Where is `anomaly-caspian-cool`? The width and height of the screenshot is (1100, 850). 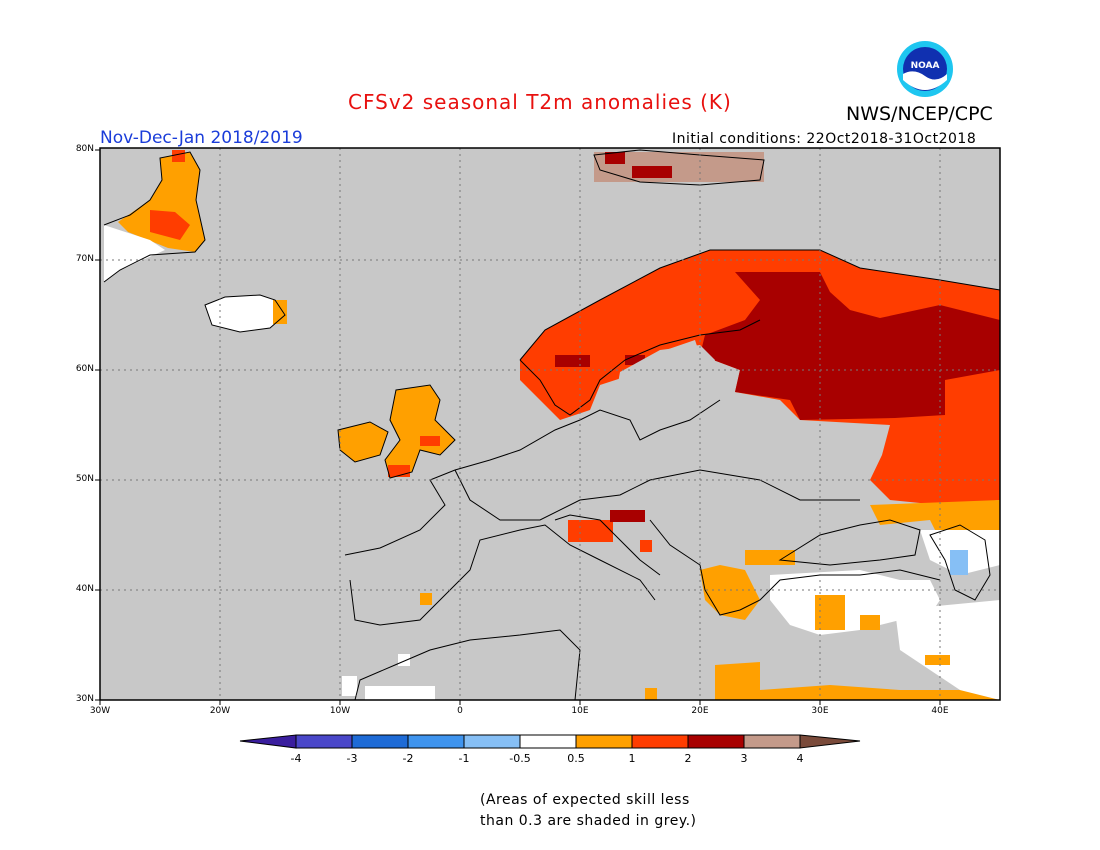
anomaly-caspian-cool is located at coordinates (959, 562).